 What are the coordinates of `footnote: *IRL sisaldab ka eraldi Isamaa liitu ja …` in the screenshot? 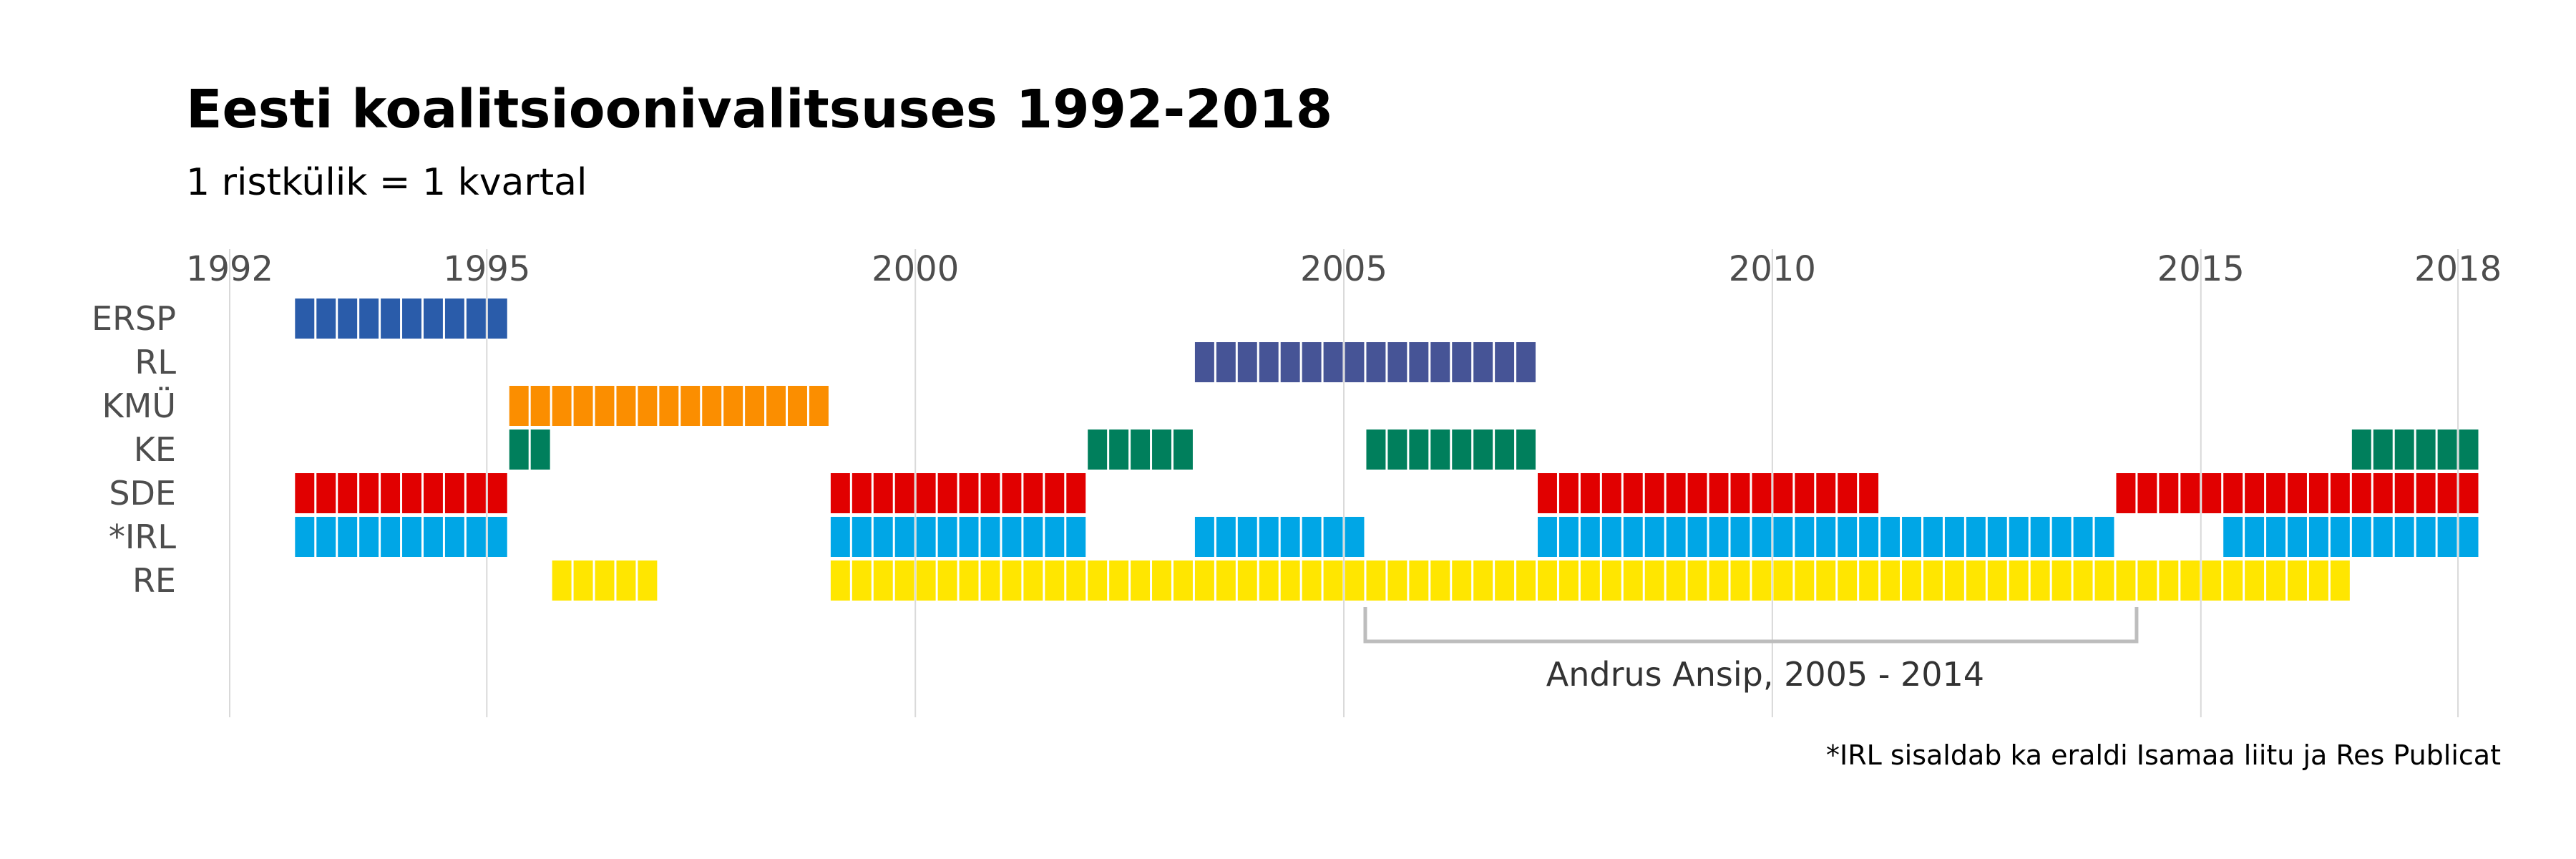 It's located at (2163, 755).